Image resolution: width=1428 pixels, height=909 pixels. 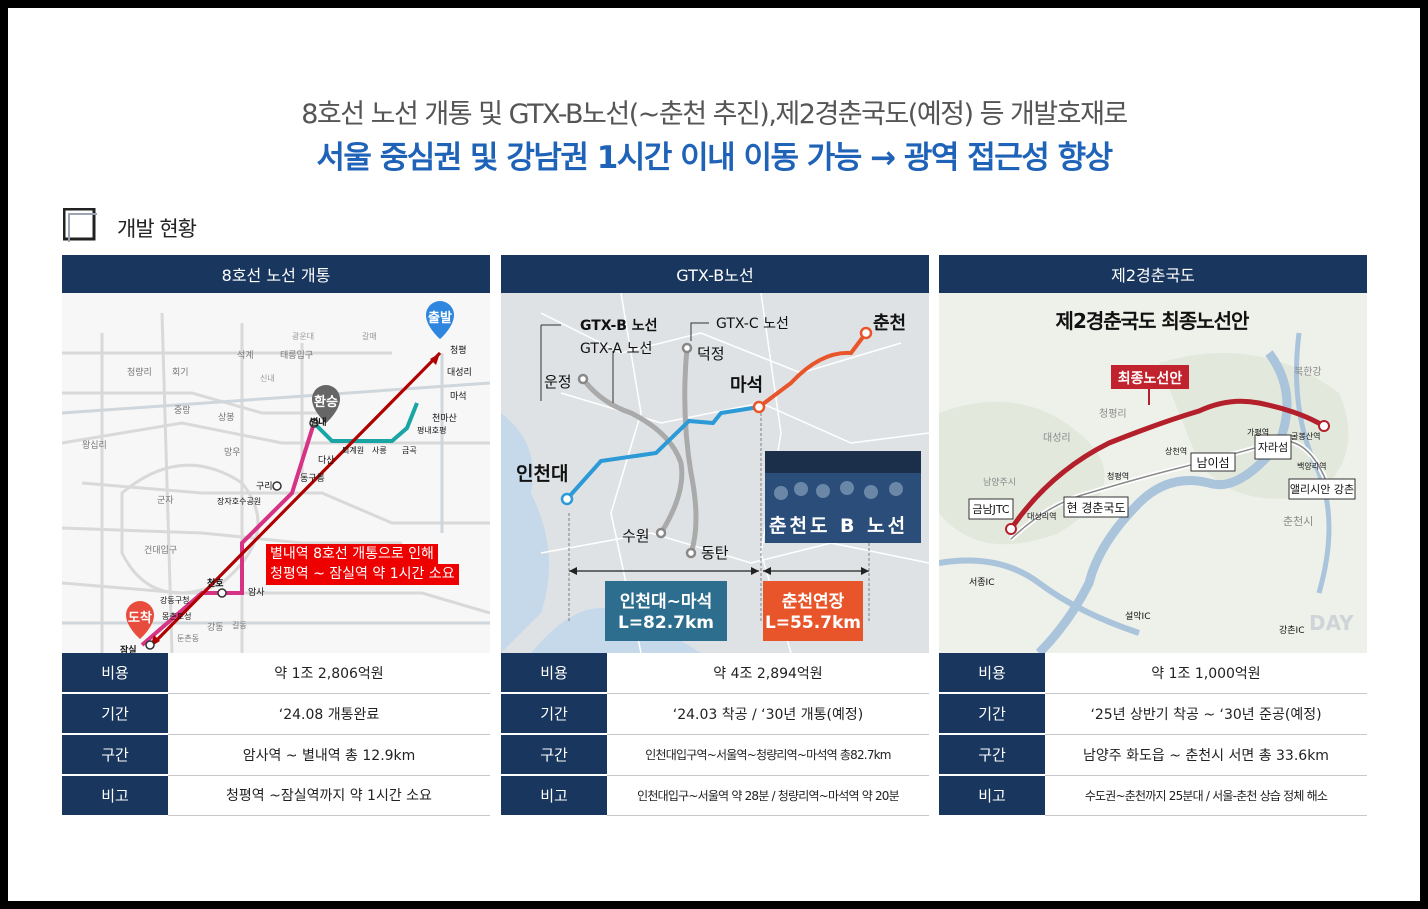 What do you see at coordinates (128, 649) in the screenshot?
I see `station-label: 잠실` at bounding box center [128, 649].